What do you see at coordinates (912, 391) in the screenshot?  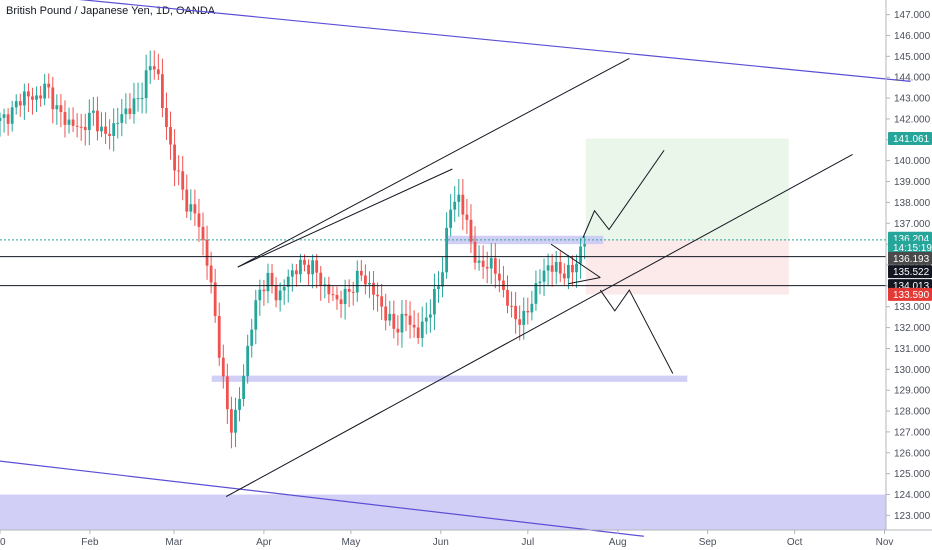 I see `y-tick-label: 129.000` at bounding box center [912, 391].